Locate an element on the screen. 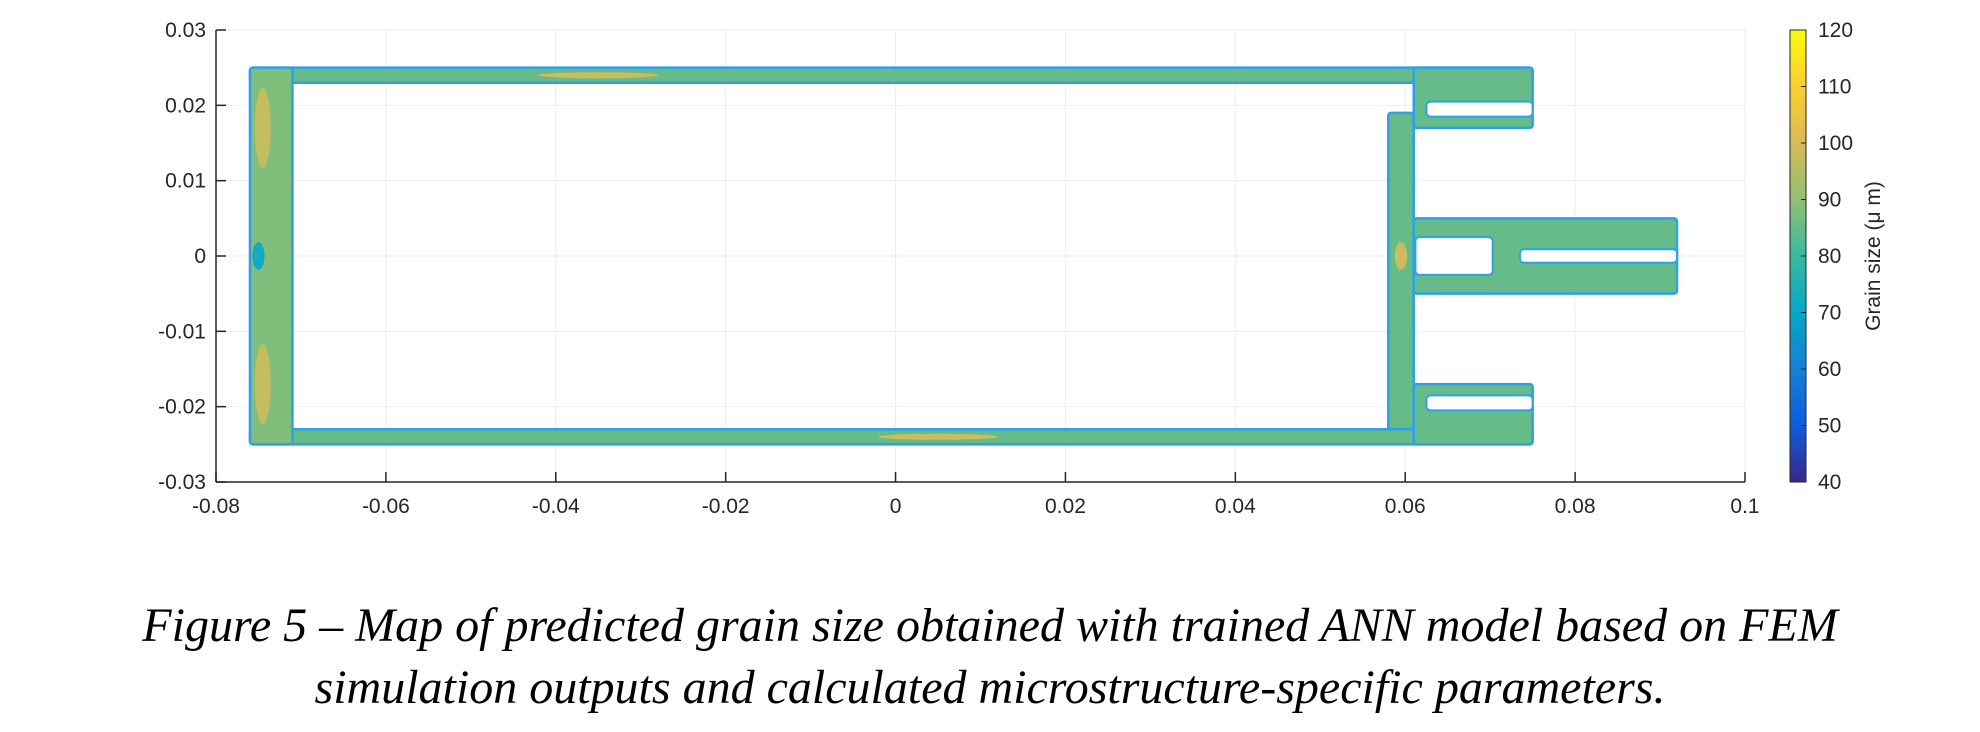 This screenshot has height=732, width=1980. colorbar-tick-label-6: 60 is located at coordinates (1829, 369).